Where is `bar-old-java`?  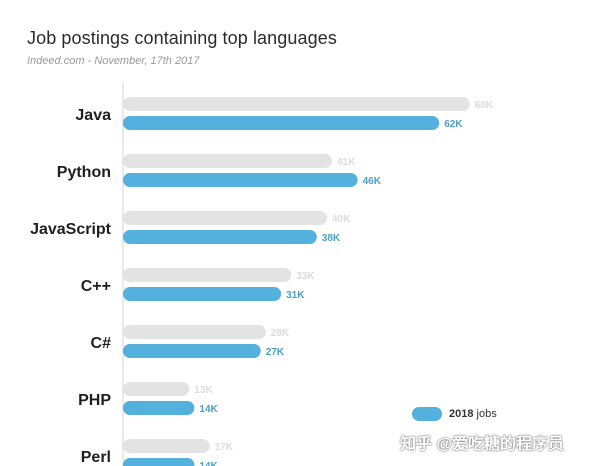
bar-old-java is located at coordinates (296, 104).